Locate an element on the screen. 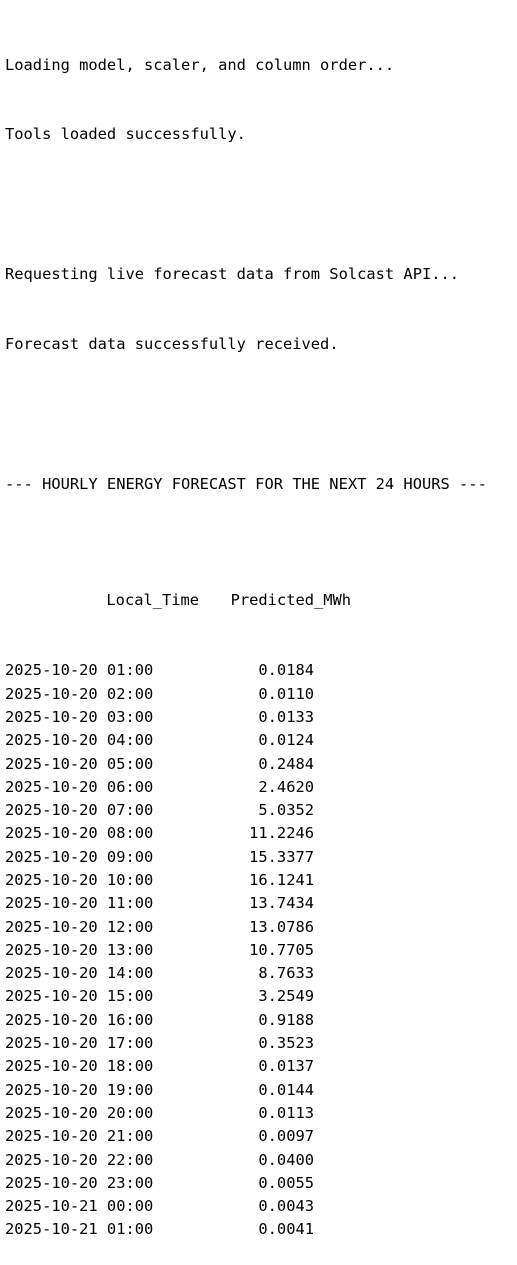 Image resolution: width=517 pixels, height=1265 pixels. log-line-received: Forecast data successfully received. is located at coordinates (172, 344).